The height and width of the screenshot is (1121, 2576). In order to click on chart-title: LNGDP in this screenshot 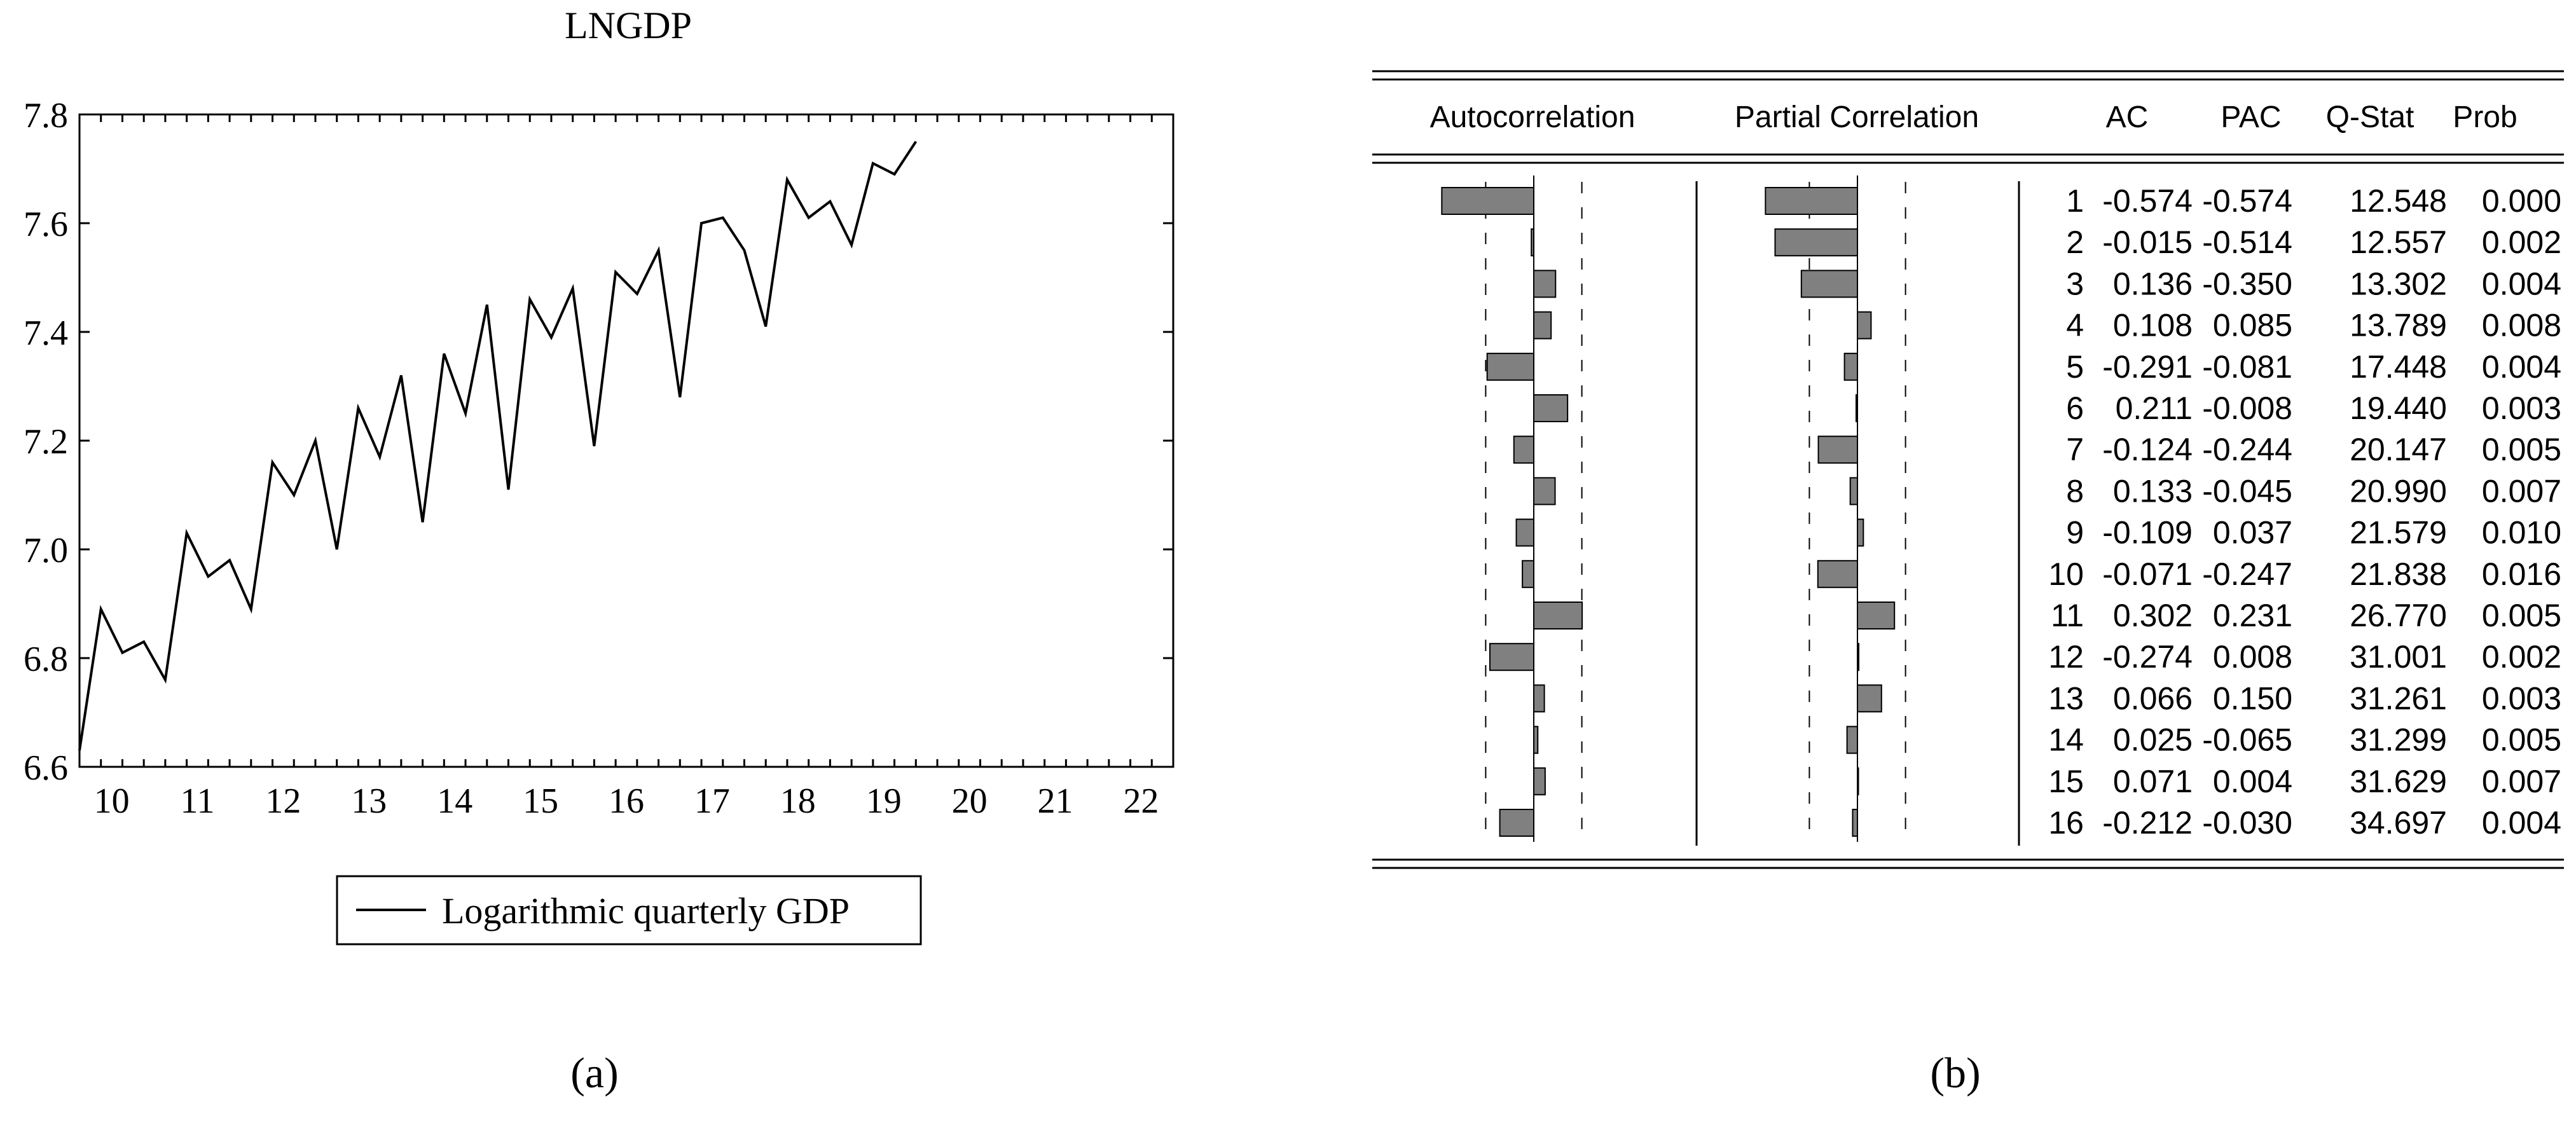, I will do `click(628, 25)`.